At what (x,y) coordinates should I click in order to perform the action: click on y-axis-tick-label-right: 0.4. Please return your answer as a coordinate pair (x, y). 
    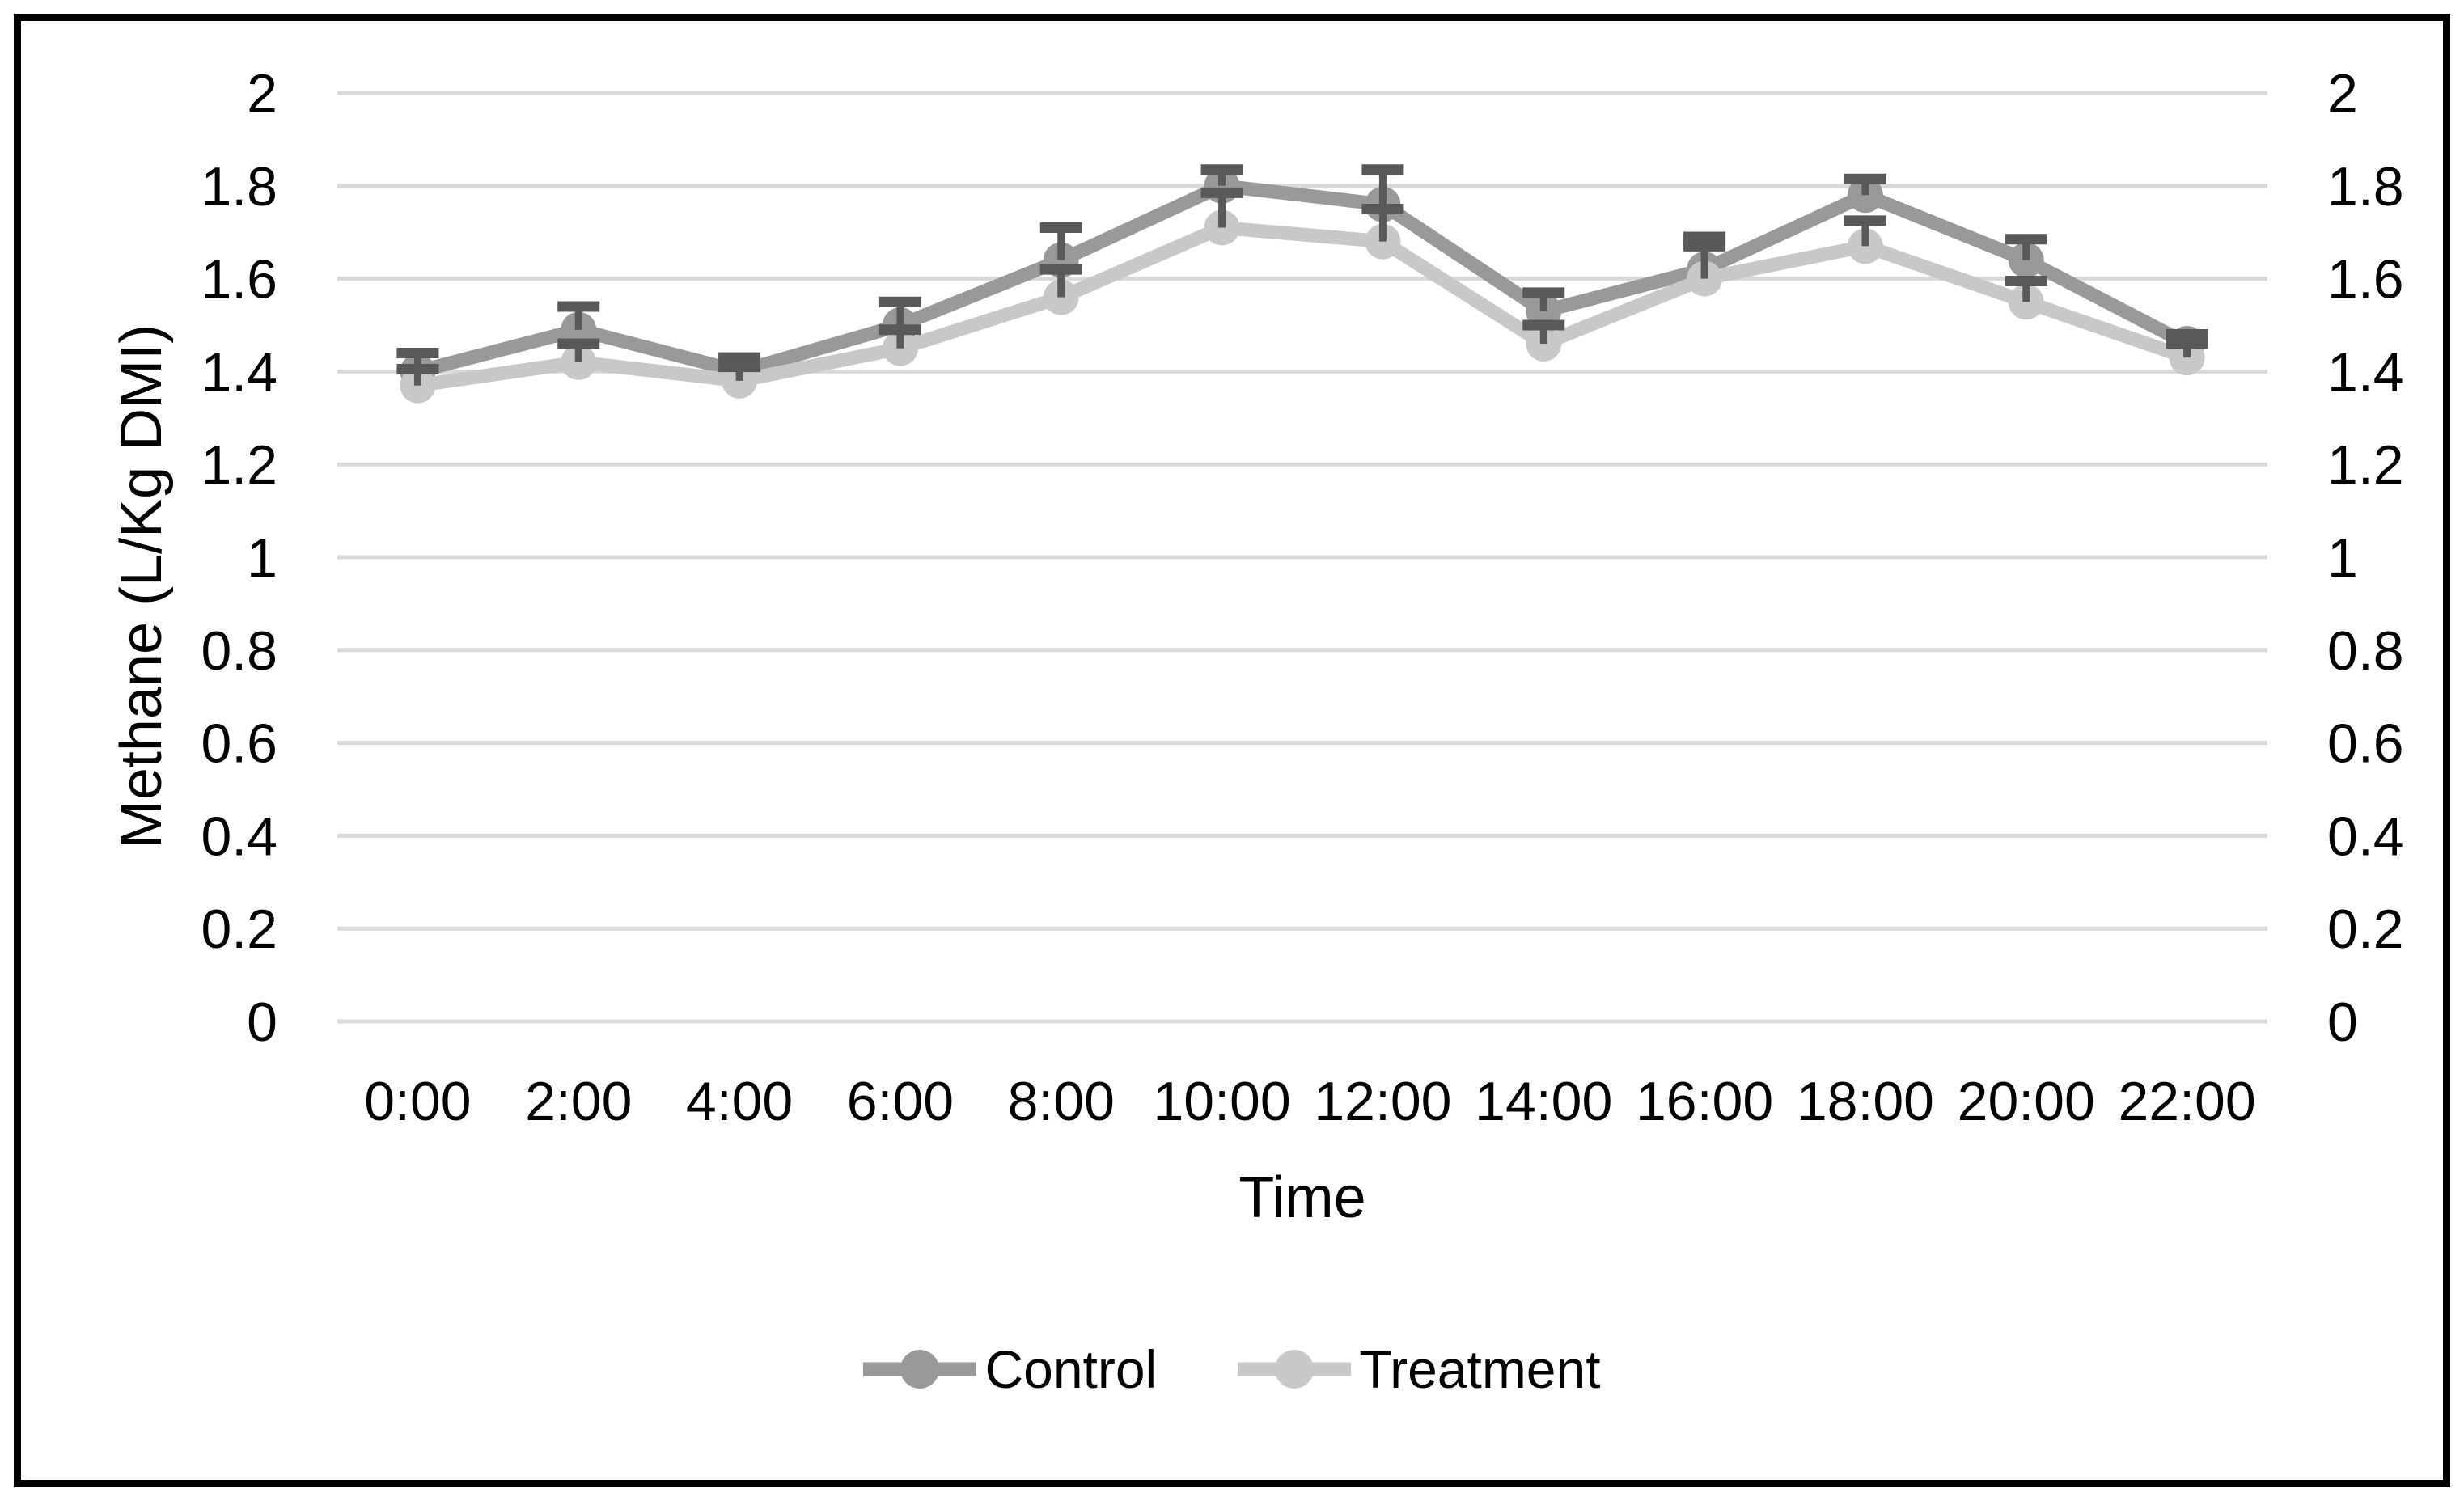
    Looking at the image, I should click on (2365, 836).